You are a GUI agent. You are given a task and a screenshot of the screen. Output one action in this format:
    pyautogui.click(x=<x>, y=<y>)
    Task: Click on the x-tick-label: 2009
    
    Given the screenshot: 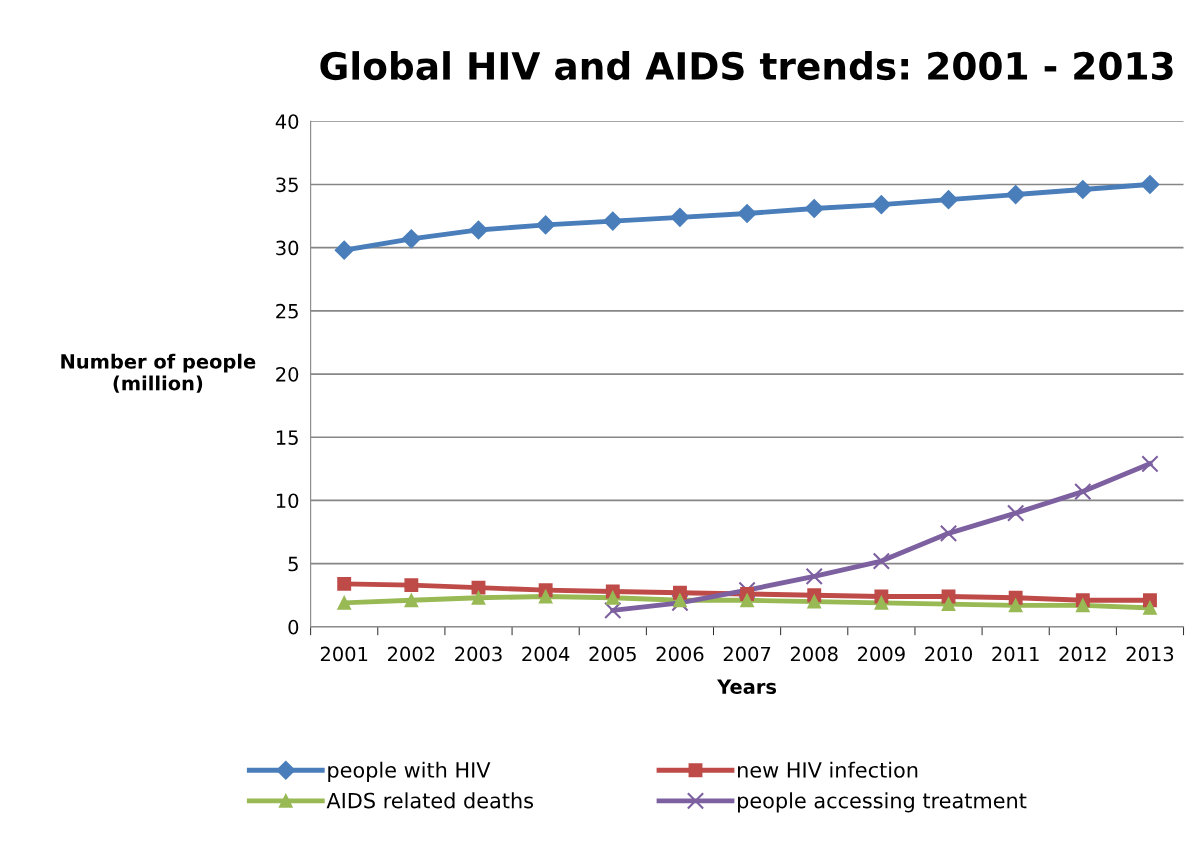 What is the action you would take?
    pyautogui.click(x=881, y=654)
    